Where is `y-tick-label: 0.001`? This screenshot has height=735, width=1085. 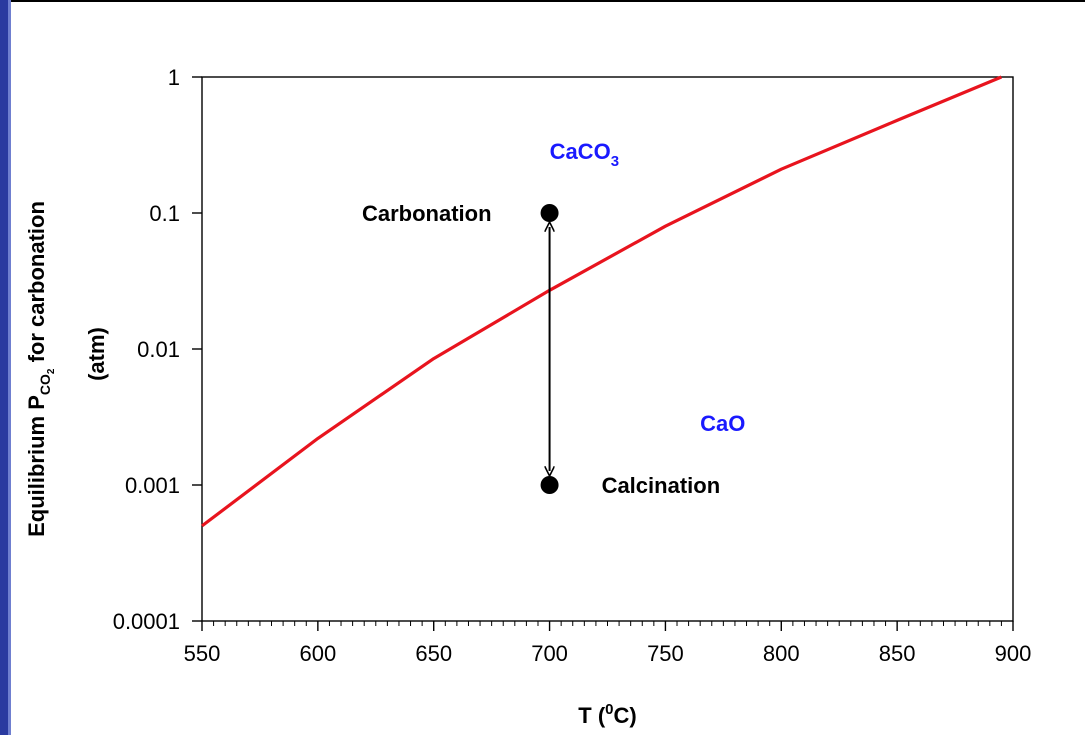 y-tick-label: 0.001 is located at coordinates (152, 485).